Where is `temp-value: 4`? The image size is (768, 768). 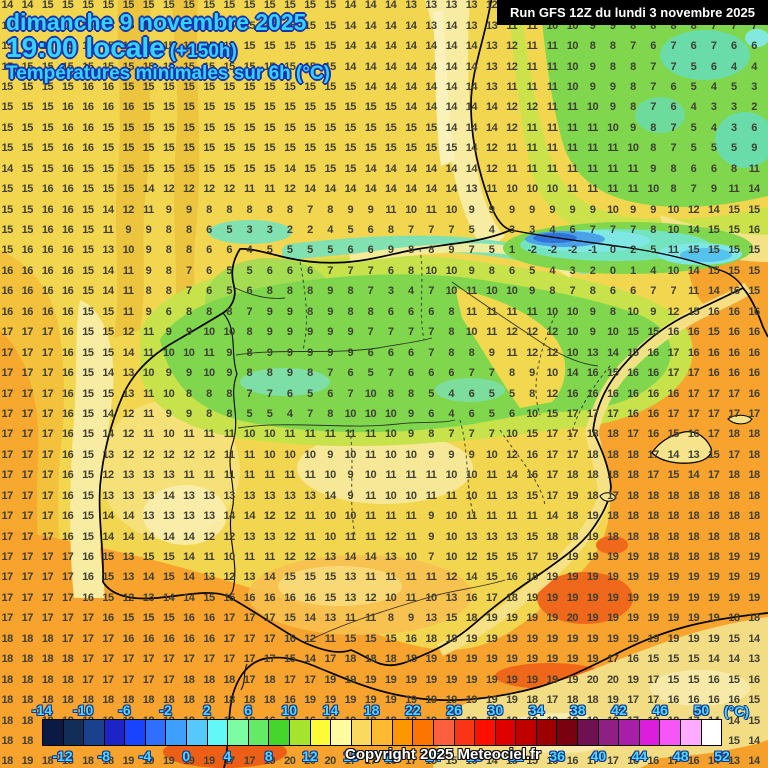 temp-value: 4 is located at coordinates (289, 413).